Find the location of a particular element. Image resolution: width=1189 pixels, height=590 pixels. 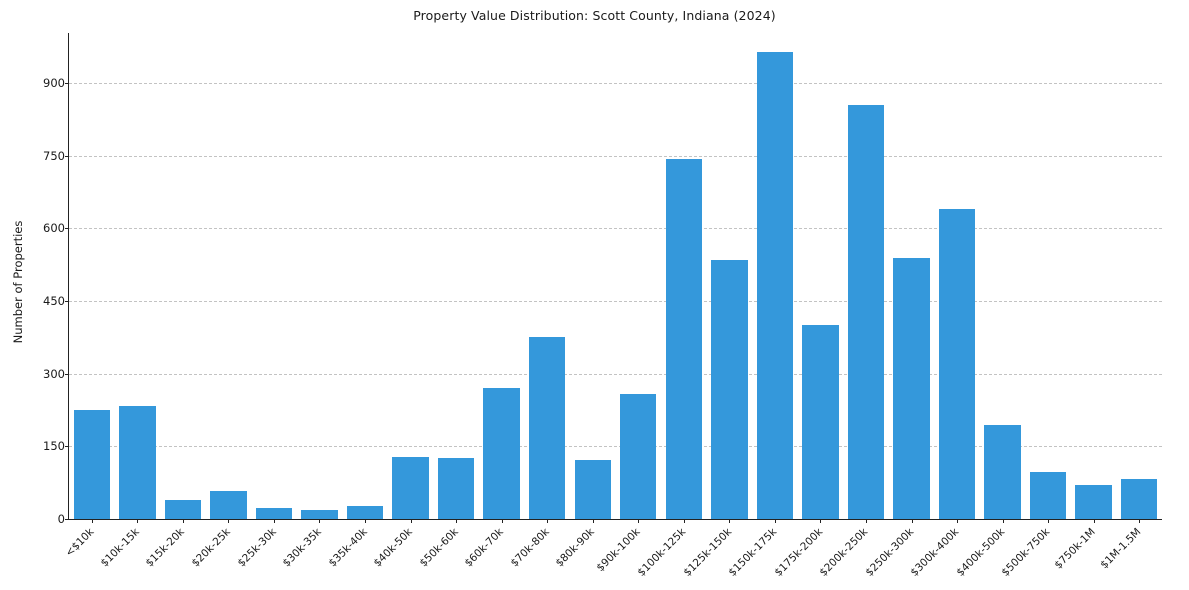

x-axis-tick-label: $40k-50k is located at coordinates (393, 548).